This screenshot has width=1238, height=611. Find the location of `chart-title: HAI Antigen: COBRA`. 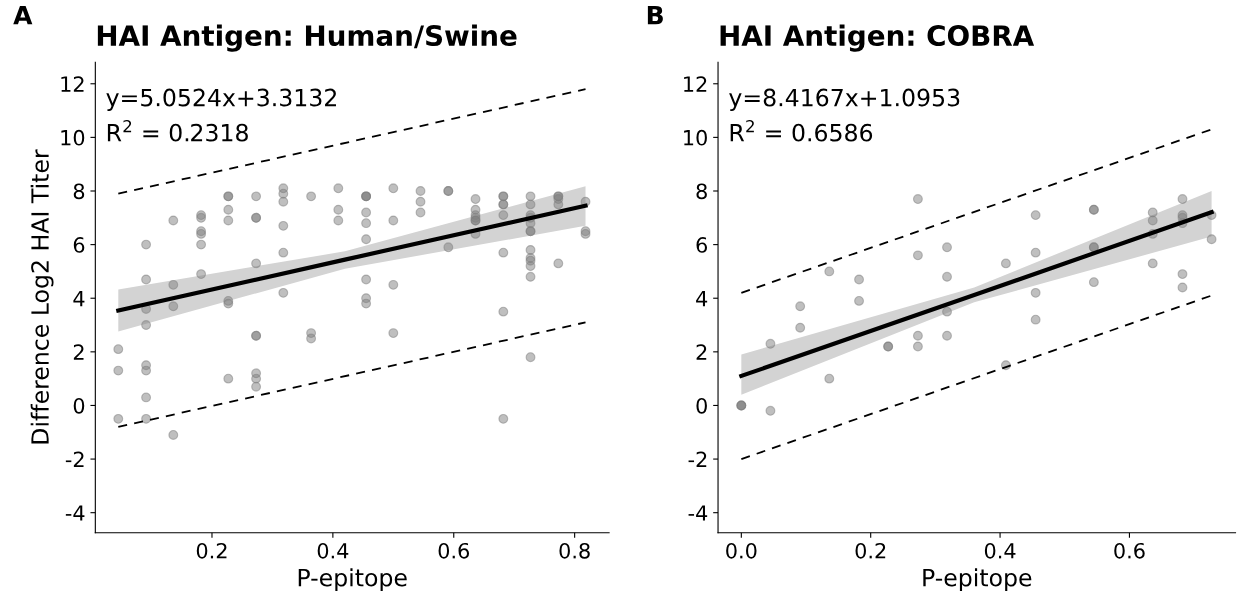

chart-title: HAI Antigen: COBRA is located at coordinates (877, 38).